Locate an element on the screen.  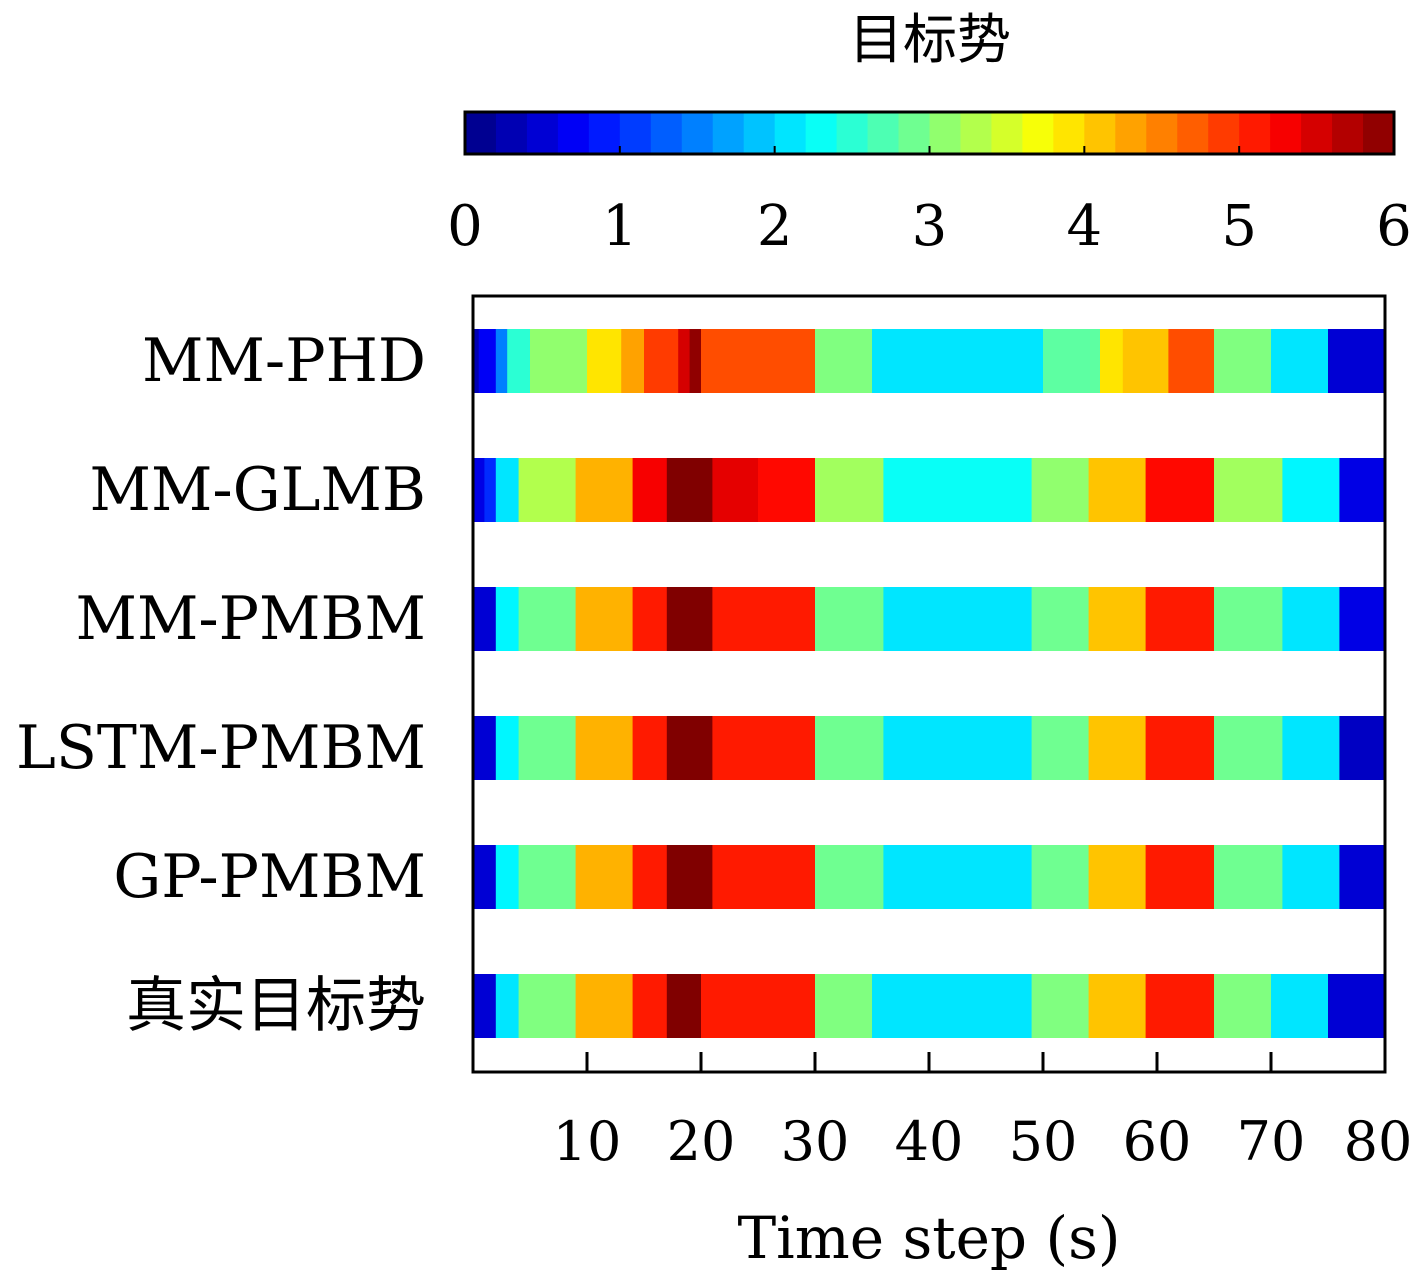
x-tick-label: 20 is located at coordinates (701, 1141).